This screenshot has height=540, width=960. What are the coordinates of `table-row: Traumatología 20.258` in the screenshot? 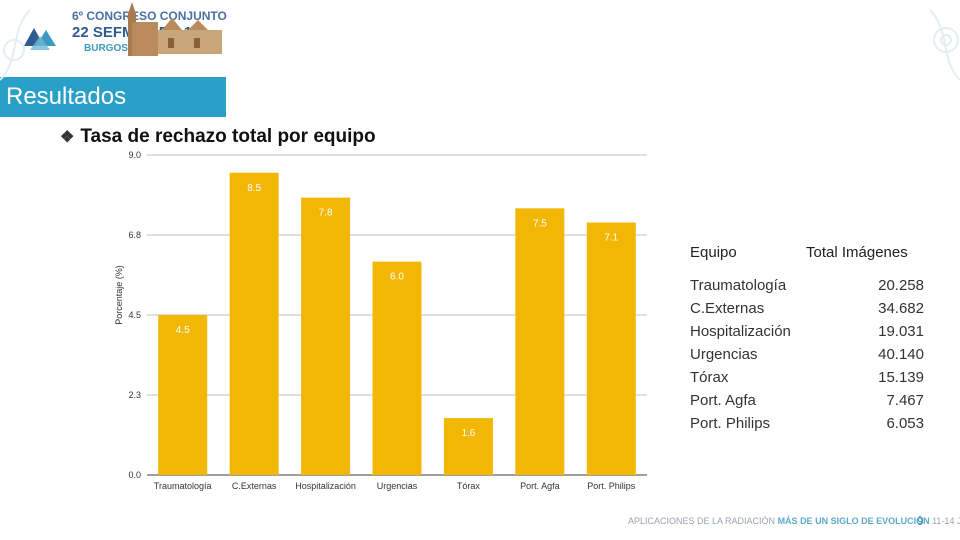 It's located at (815, 288).